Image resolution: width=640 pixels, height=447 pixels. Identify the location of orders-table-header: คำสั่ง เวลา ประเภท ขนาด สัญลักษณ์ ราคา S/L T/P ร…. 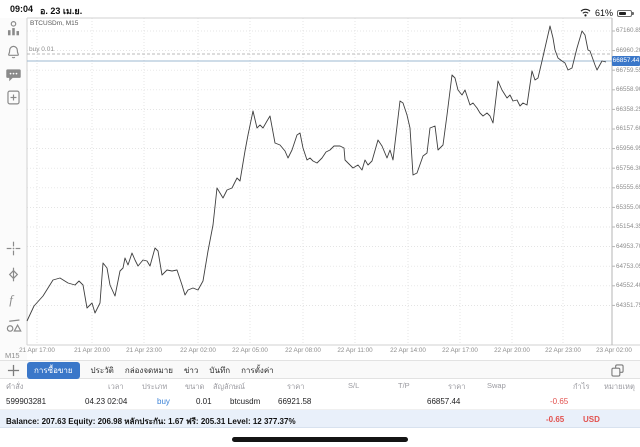
(320, 385).